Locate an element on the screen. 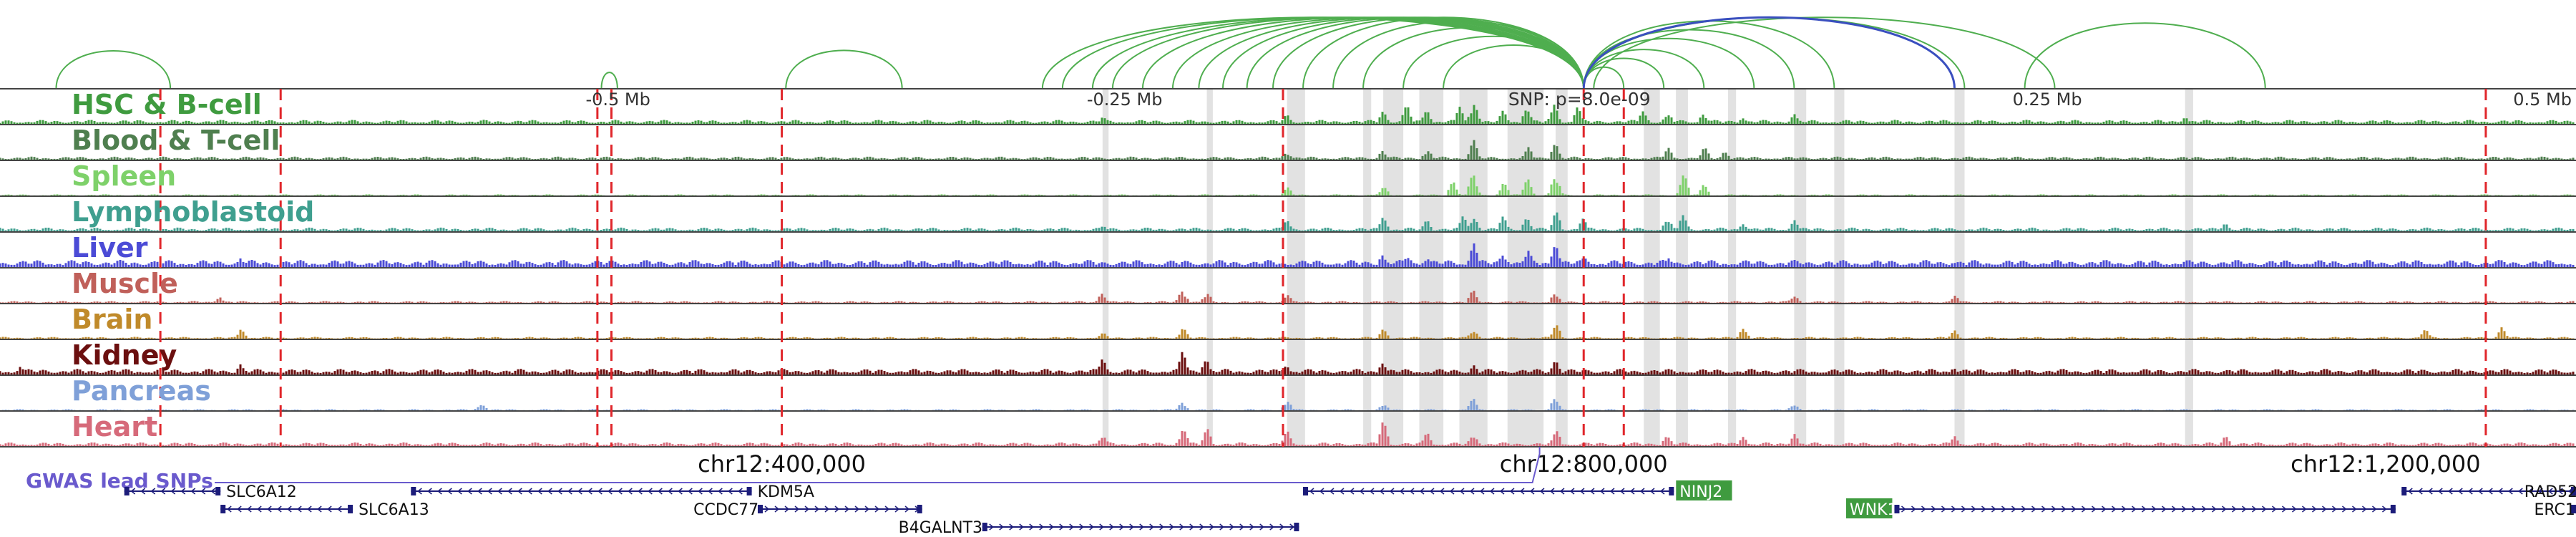 The width and height of the screenshot is (2576, 537). gene-label: SLC6A13 is located at coordinates (393, 510).